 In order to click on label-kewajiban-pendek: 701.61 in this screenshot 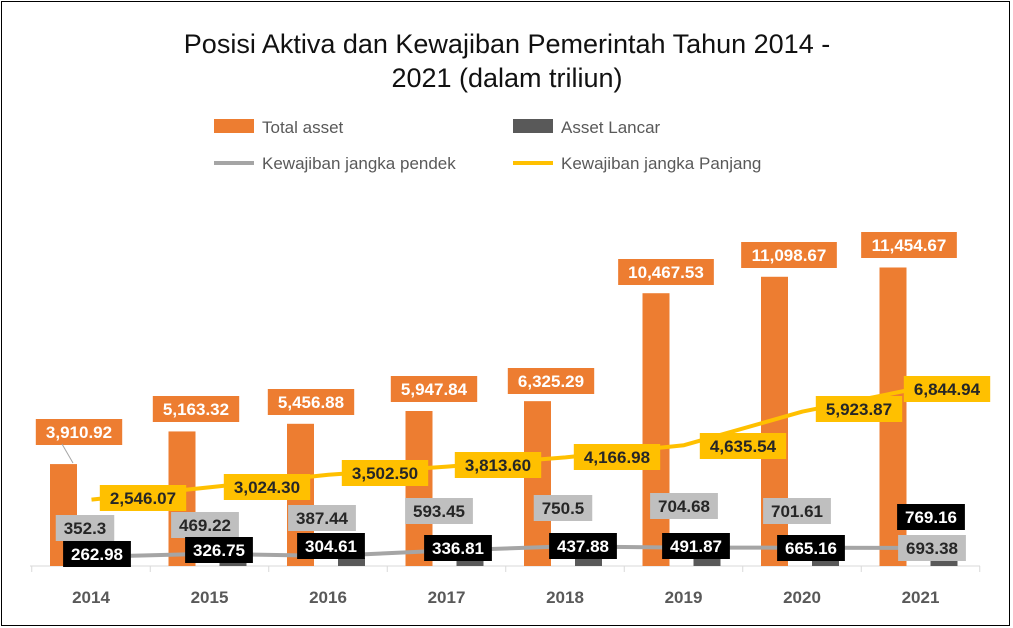, I will do `click(797, 511)`.